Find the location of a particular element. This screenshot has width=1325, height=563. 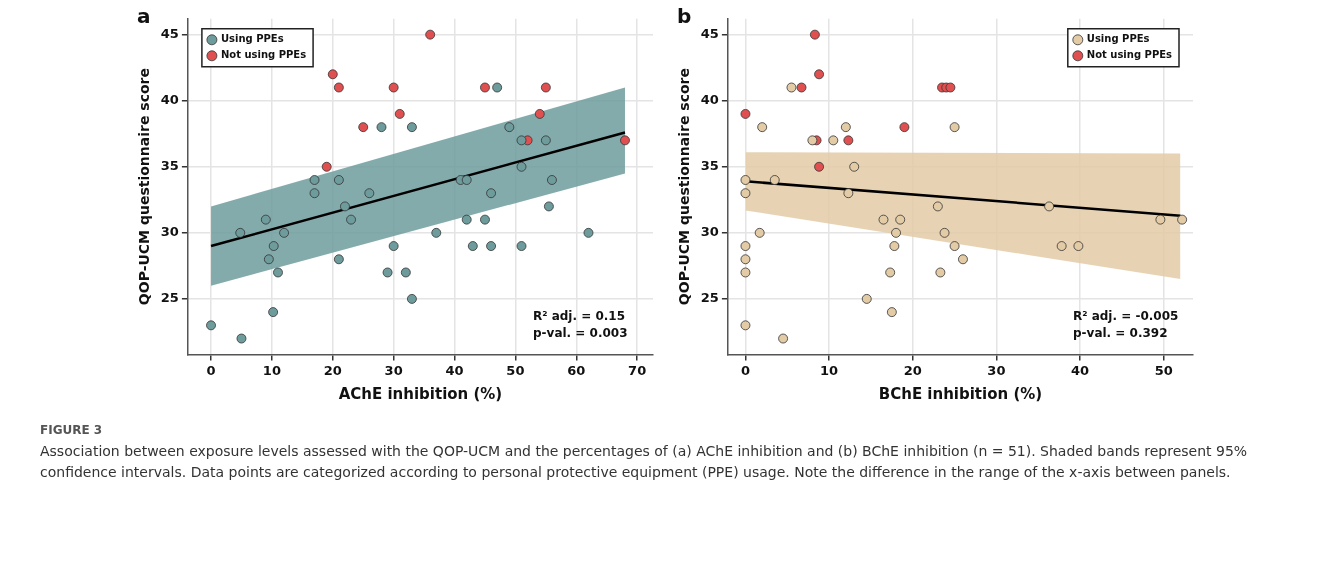

x-axis-title: AChE inhibition (%) is located at coordinates (420, 393).